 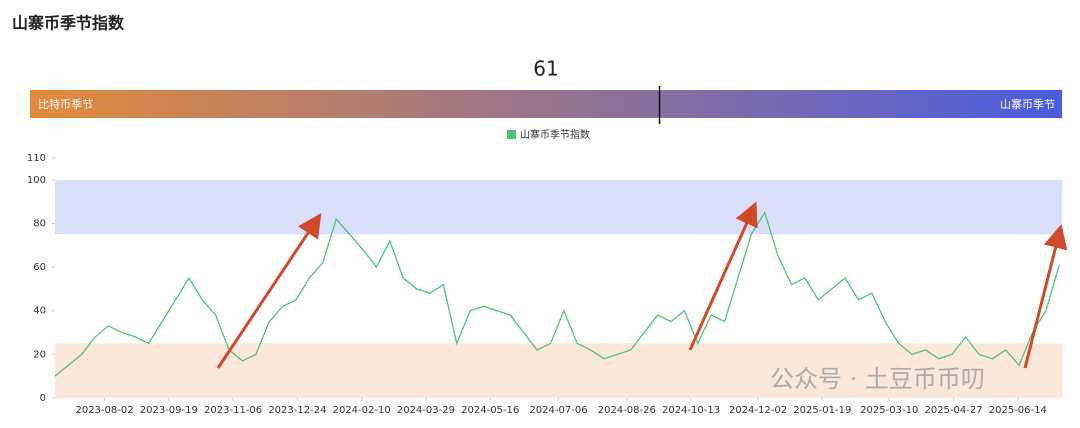 I want to click on y-tick-label: 110, so click(x=36, y=158).